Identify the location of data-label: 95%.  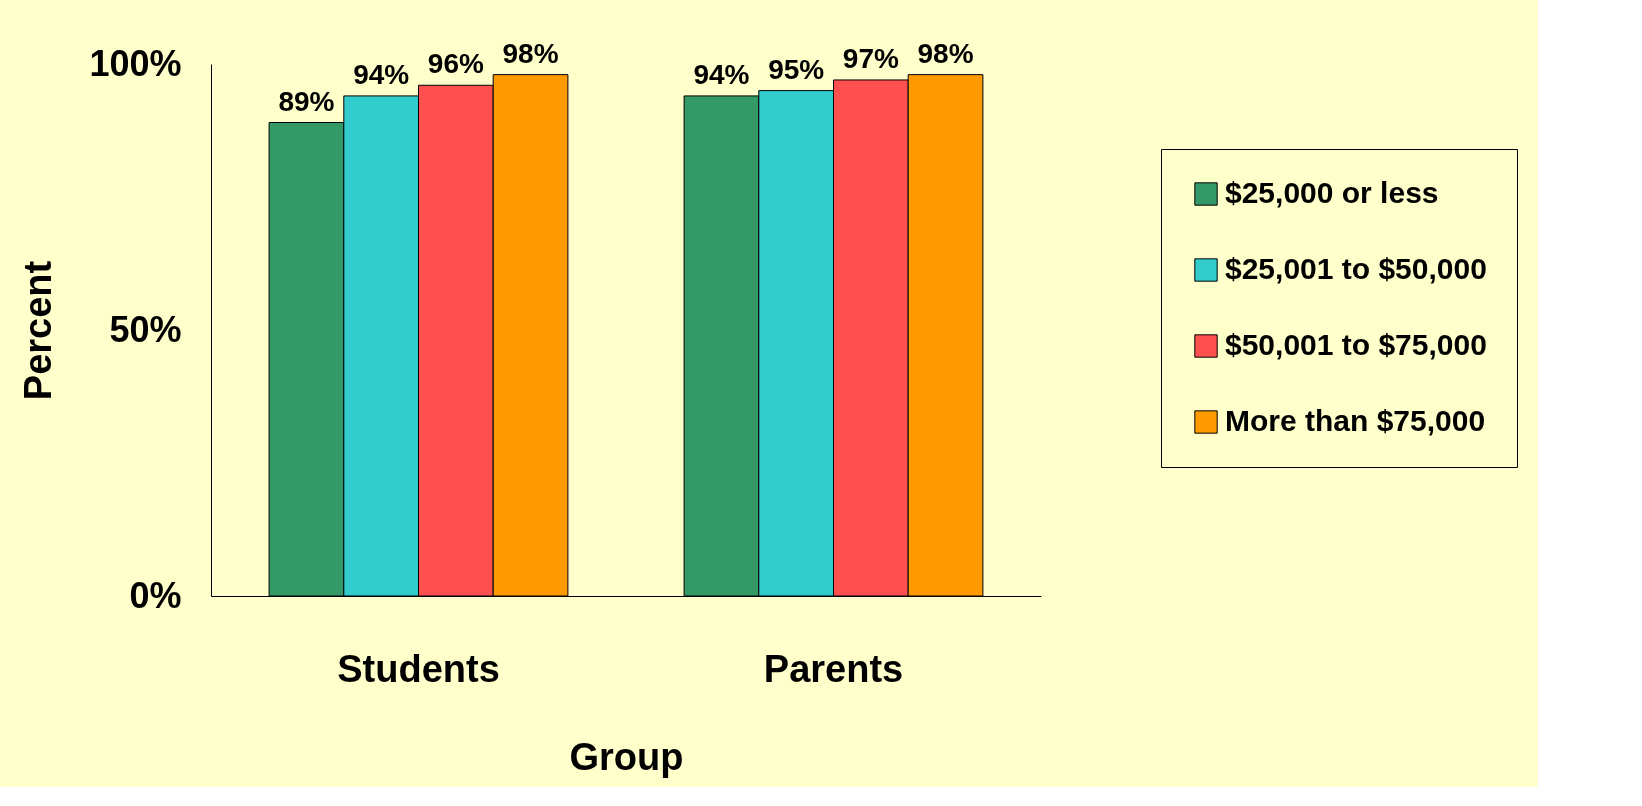
(796, 69).